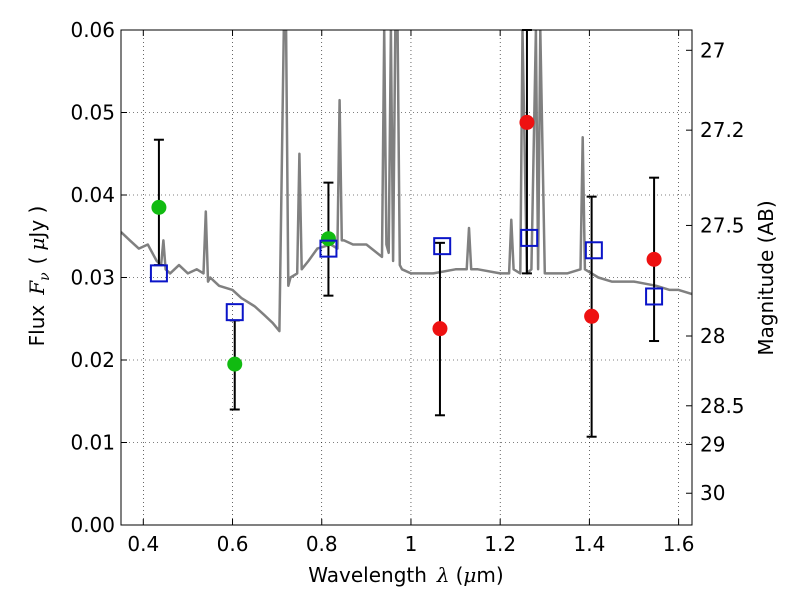 The image size is (800, 600). What do you see at coordinates (405, 575) in the screenshot?
I see `x-axis-title: Wavelength λ (μm)` at bounding box center [405, 575].